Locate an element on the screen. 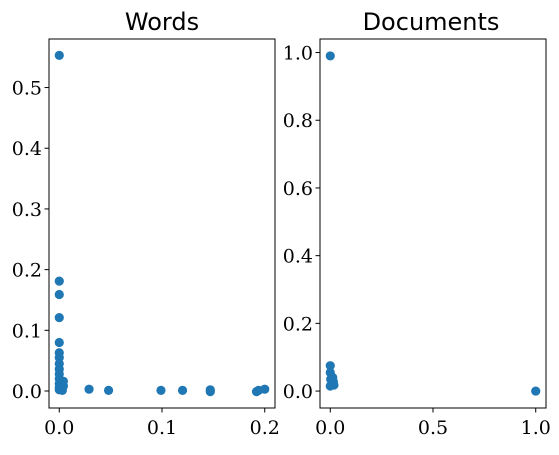 Image resolution: width=559 pixels, height=455 pixels. y-tick-label: 0.6 is located at coordinates (298, 189).